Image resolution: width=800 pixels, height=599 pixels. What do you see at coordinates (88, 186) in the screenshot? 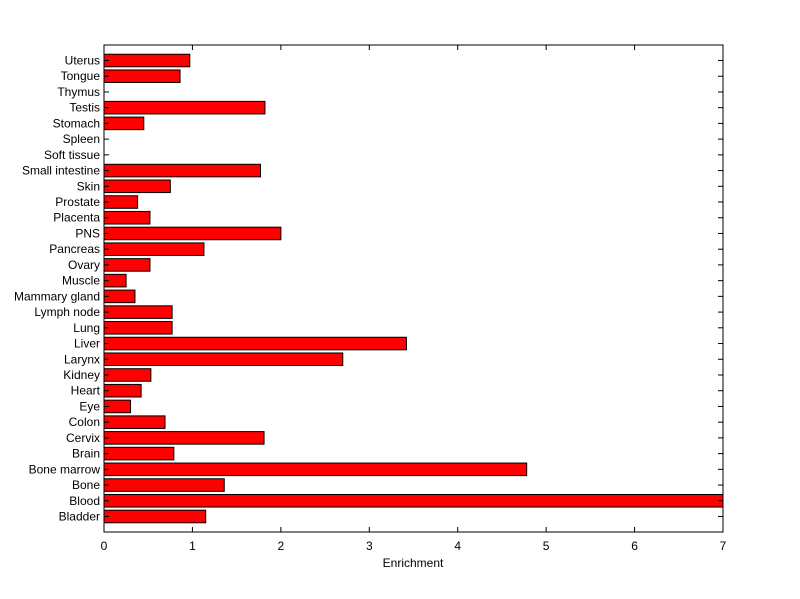
I see `category-label-skin: Skin` at bounding box center [88, 186].